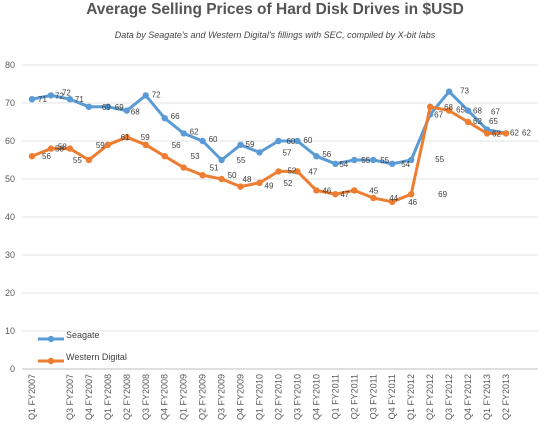 The image size is (550, 430). Describe the element at coordinates (32, 397) in the screenshot. I see `x-tick-label: Q1 FY2007` at that location.